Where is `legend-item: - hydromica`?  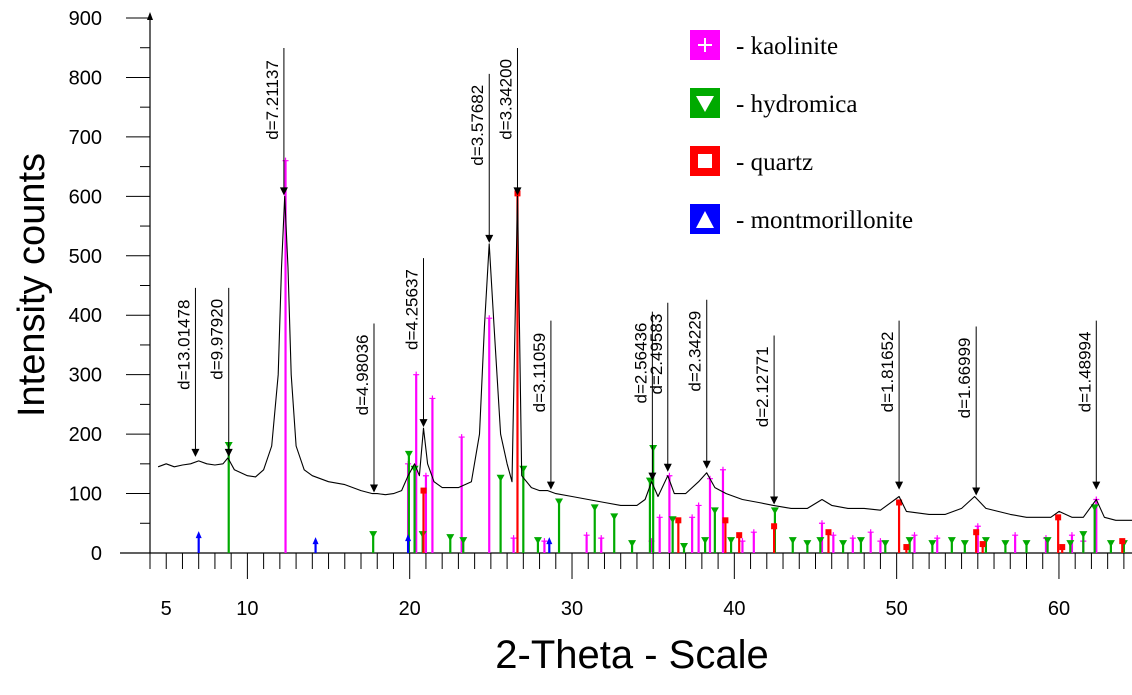
legend-item: - hydromica is located at coordinates (773, 103).